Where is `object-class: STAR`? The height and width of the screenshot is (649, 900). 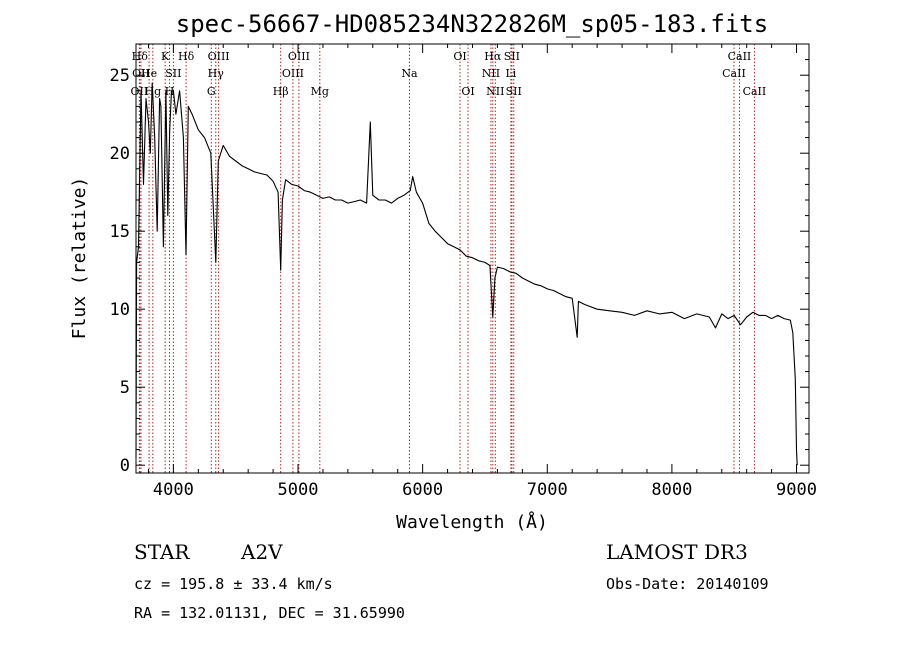 object-class: STAR is located at coordinates (162, 552).